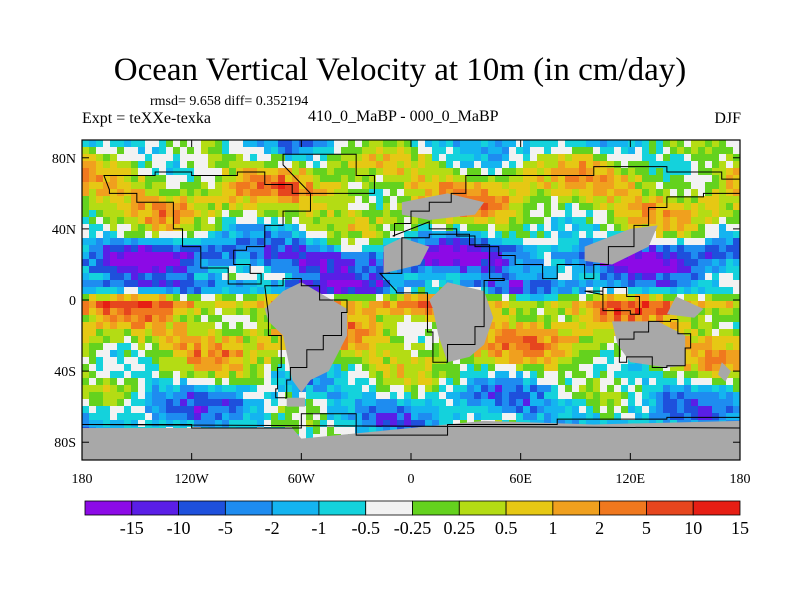 The image size is (800, 600). Describe the element at coordinates (552, 528) in the screenshot. I see `colorbar-label: 1` at that location.